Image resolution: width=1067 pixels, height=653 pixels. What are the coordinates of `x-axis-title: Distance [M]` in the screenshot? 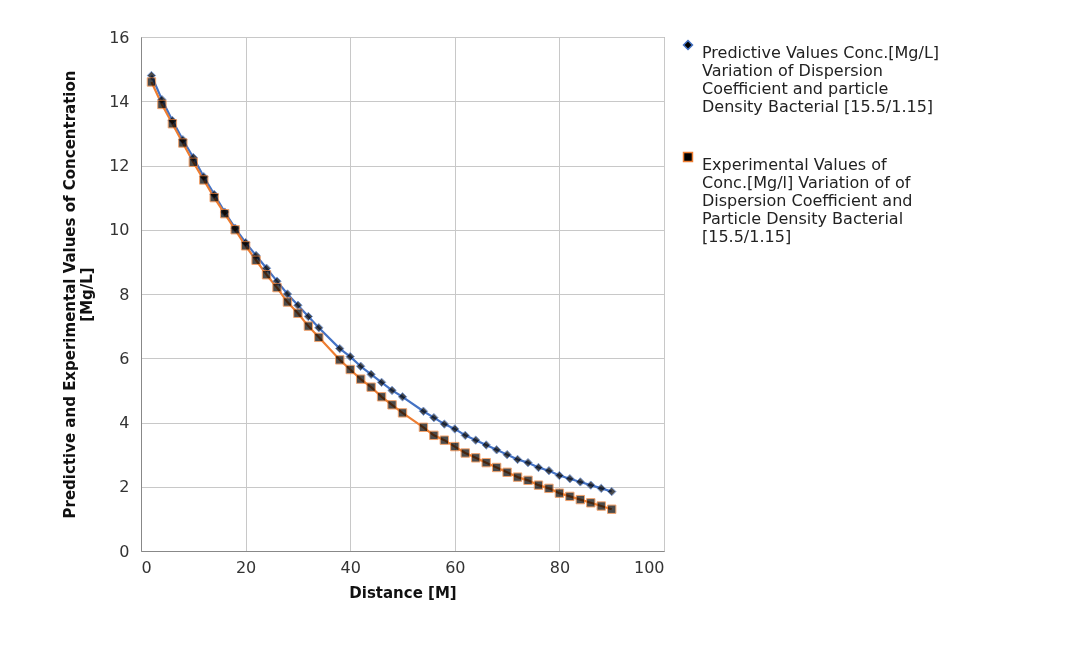 It's located at (403, 592).